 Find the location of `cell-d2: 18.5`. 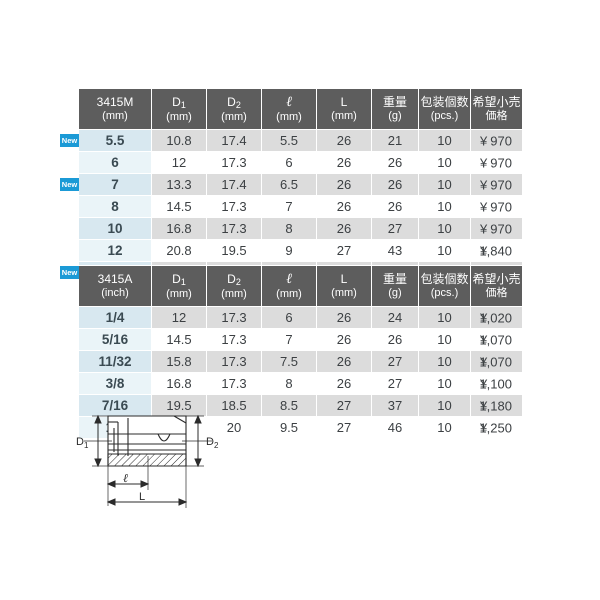

cell-d2: 18.5 is located at coordinates (234, 405).